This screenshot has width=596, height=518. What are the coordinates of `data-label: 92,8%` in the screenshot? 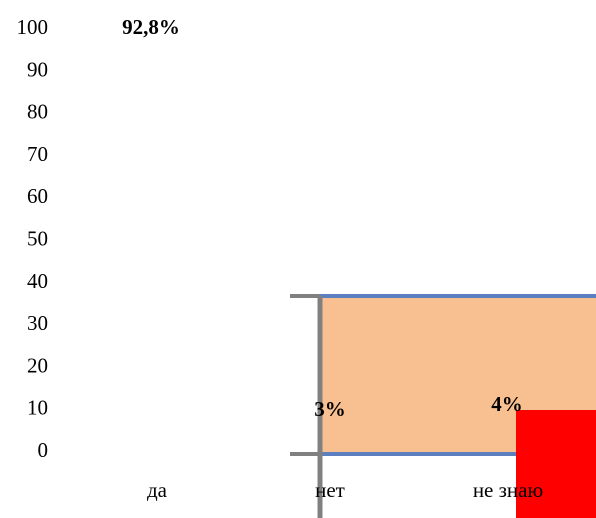 It's located at (151, 27).